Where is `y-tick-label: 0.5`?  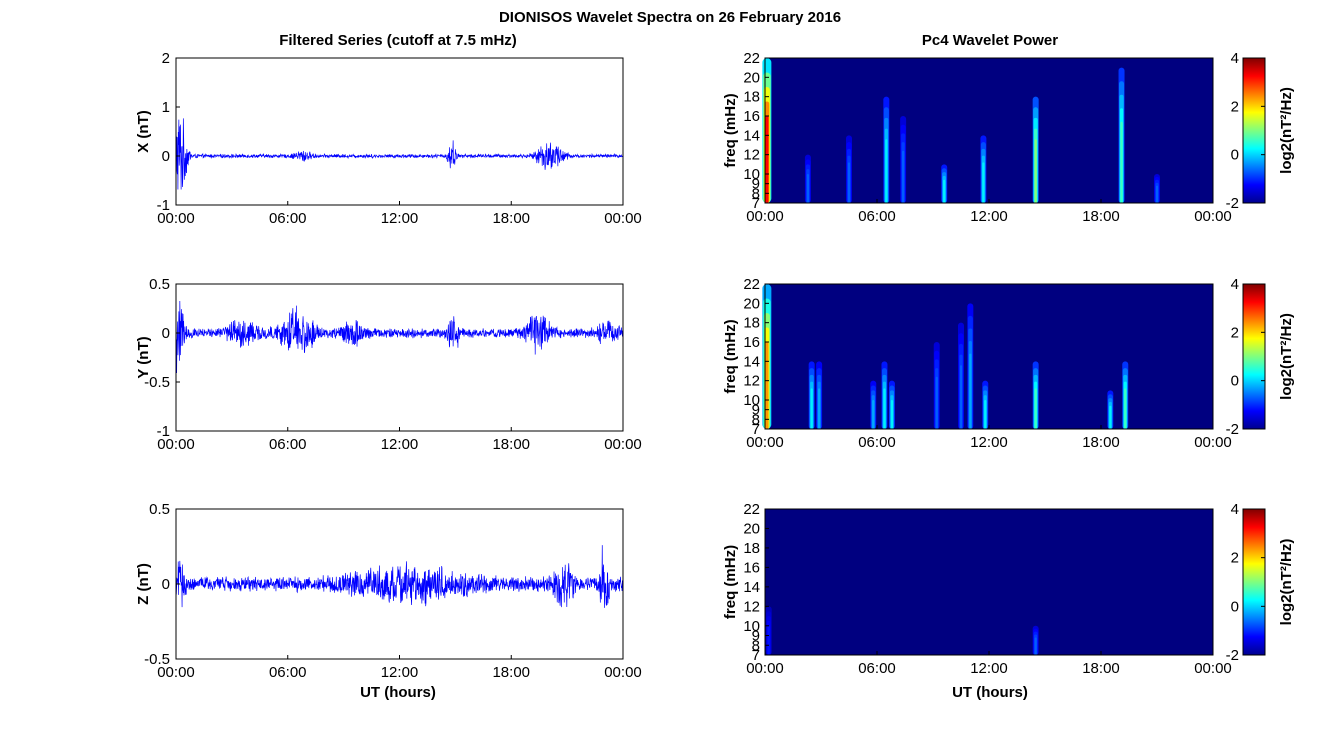
y-tick-label: 0.5 is located at coordinates (159, 284).